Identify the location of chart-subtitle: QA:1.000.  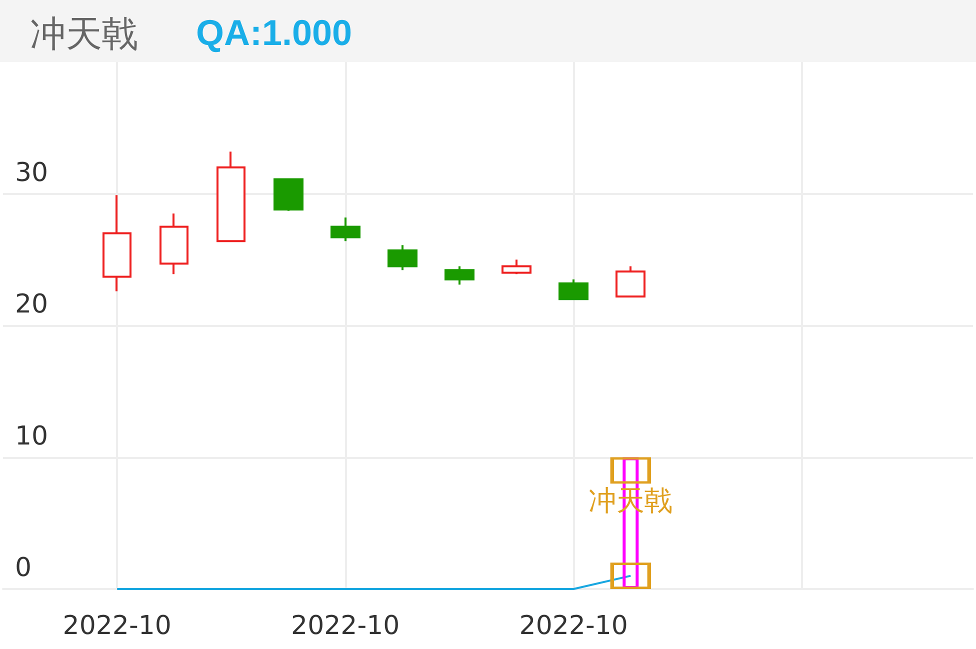
(274, 33).